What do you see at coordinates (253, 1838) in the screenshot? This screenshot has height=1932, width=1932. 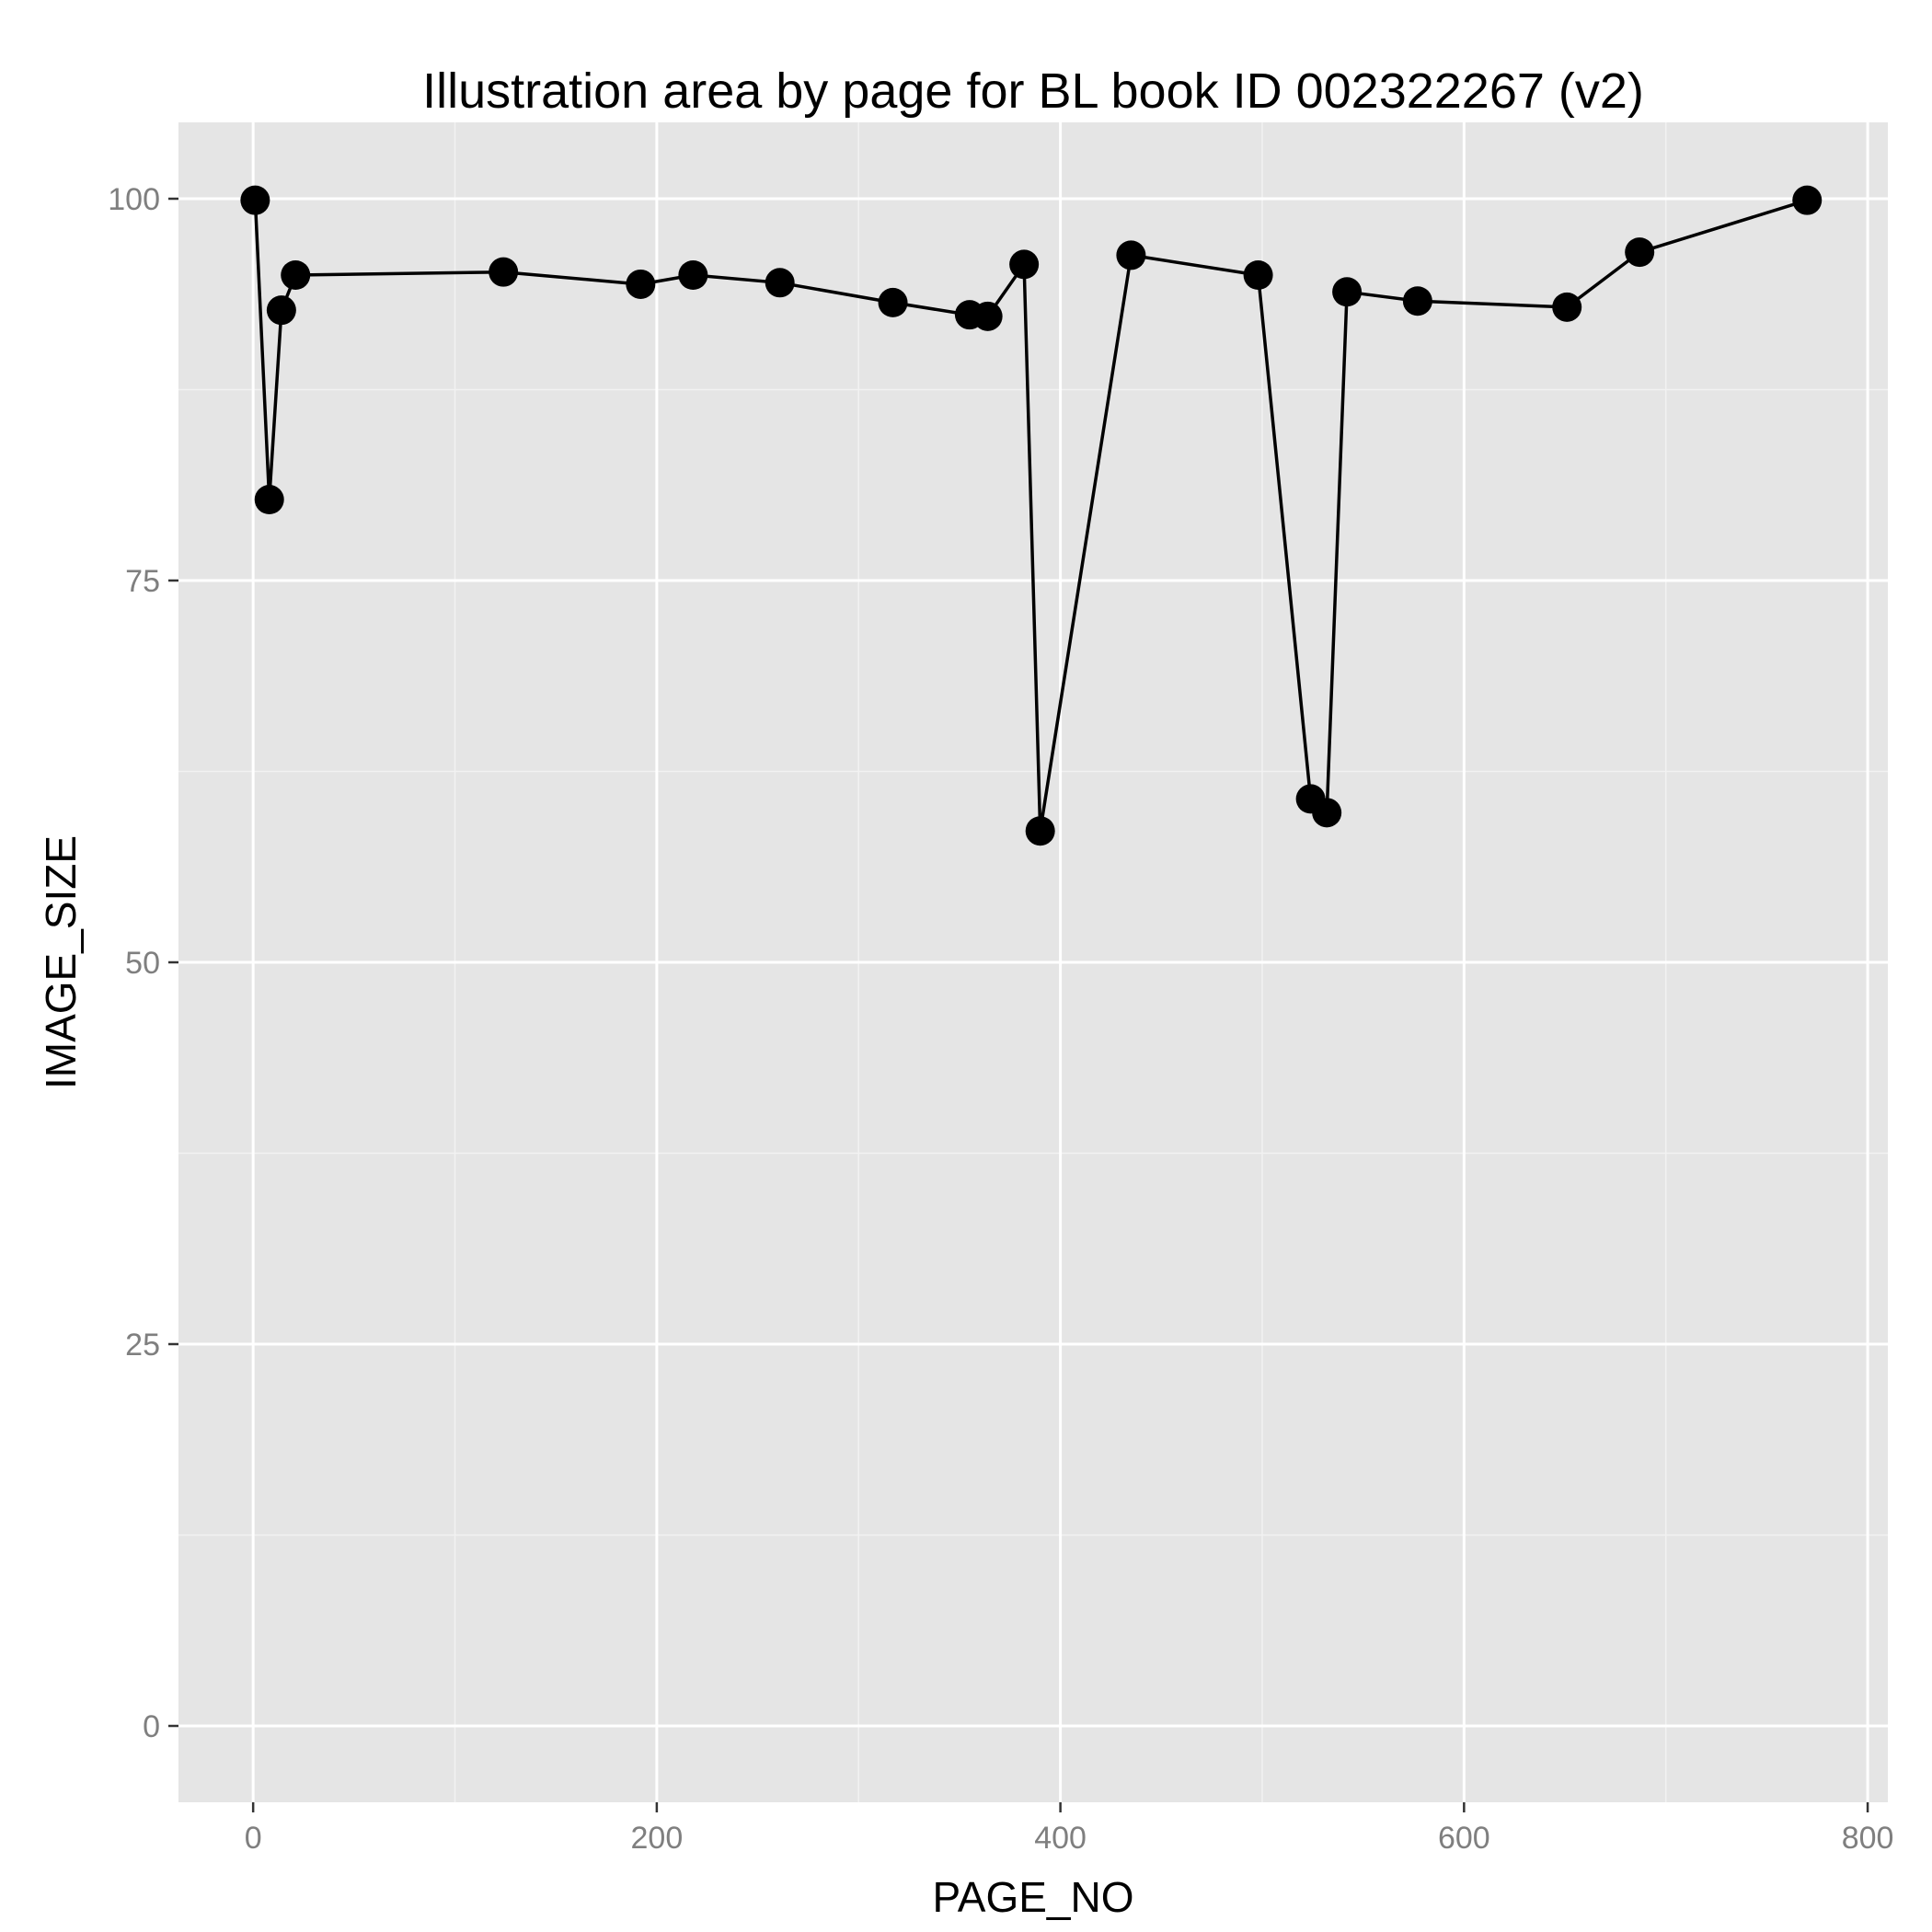 I see `x-tick-label: 0` at bounding box center [253, 1838].